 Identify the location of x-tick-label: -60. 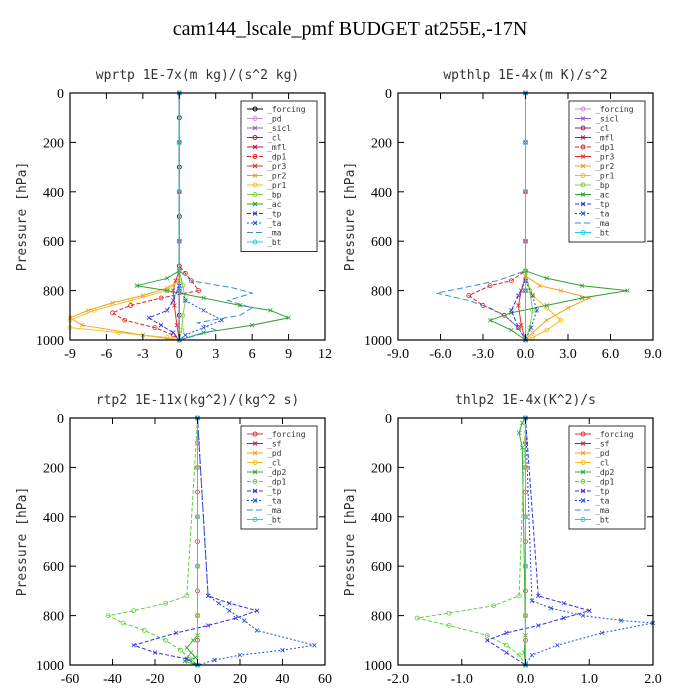
(70, 679).